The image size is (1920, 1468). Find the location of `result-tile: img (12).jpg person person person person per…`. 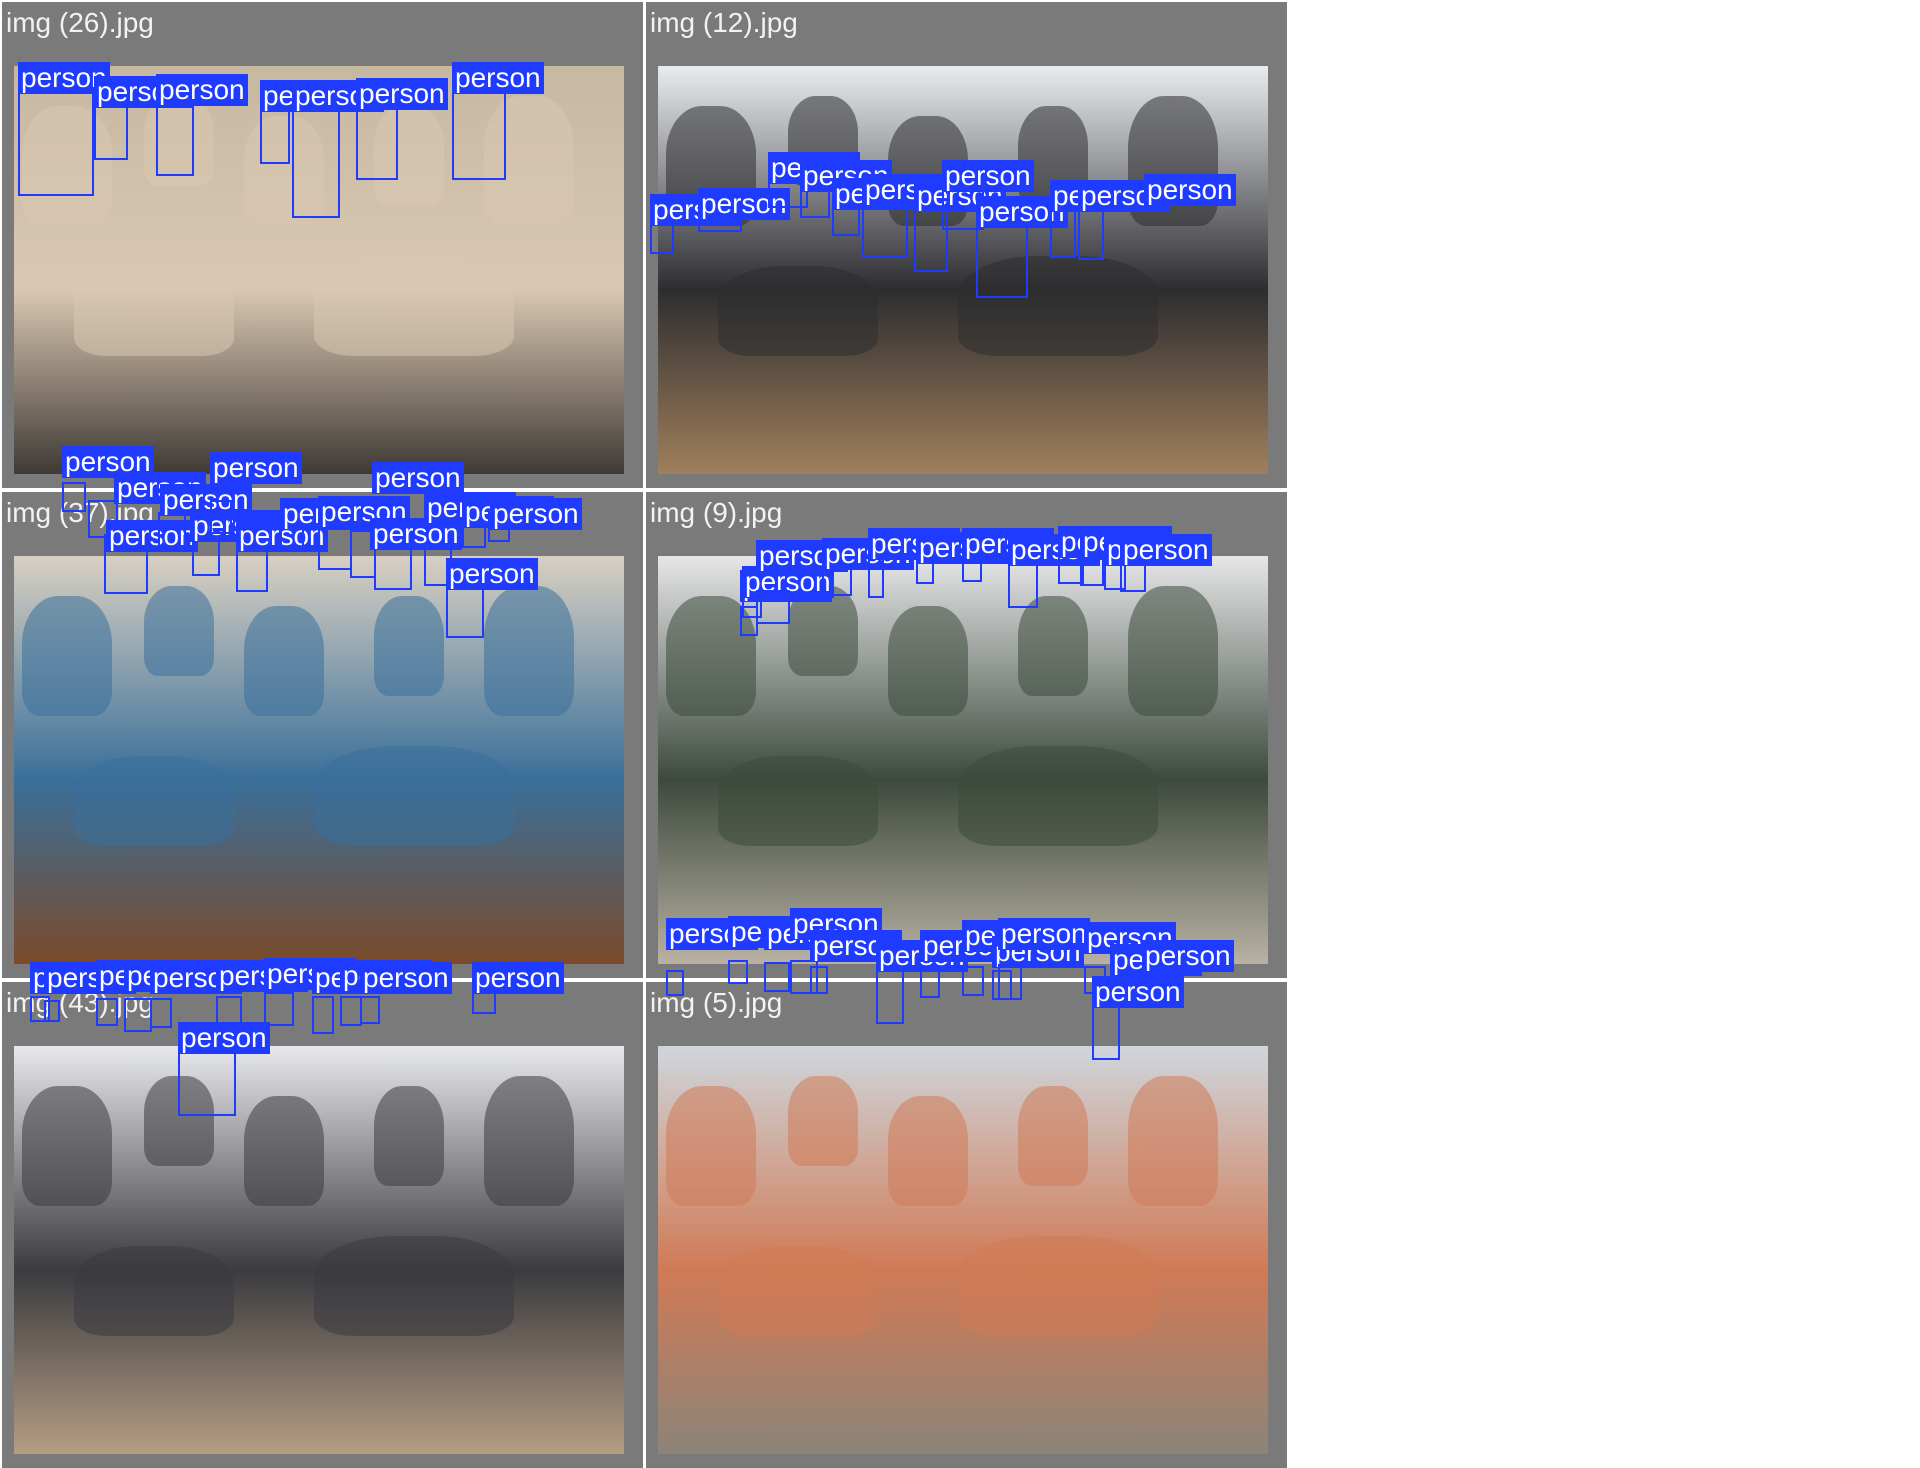

result-tile: img (12).jpg person person person person per… is located at coordinates (966, 245).